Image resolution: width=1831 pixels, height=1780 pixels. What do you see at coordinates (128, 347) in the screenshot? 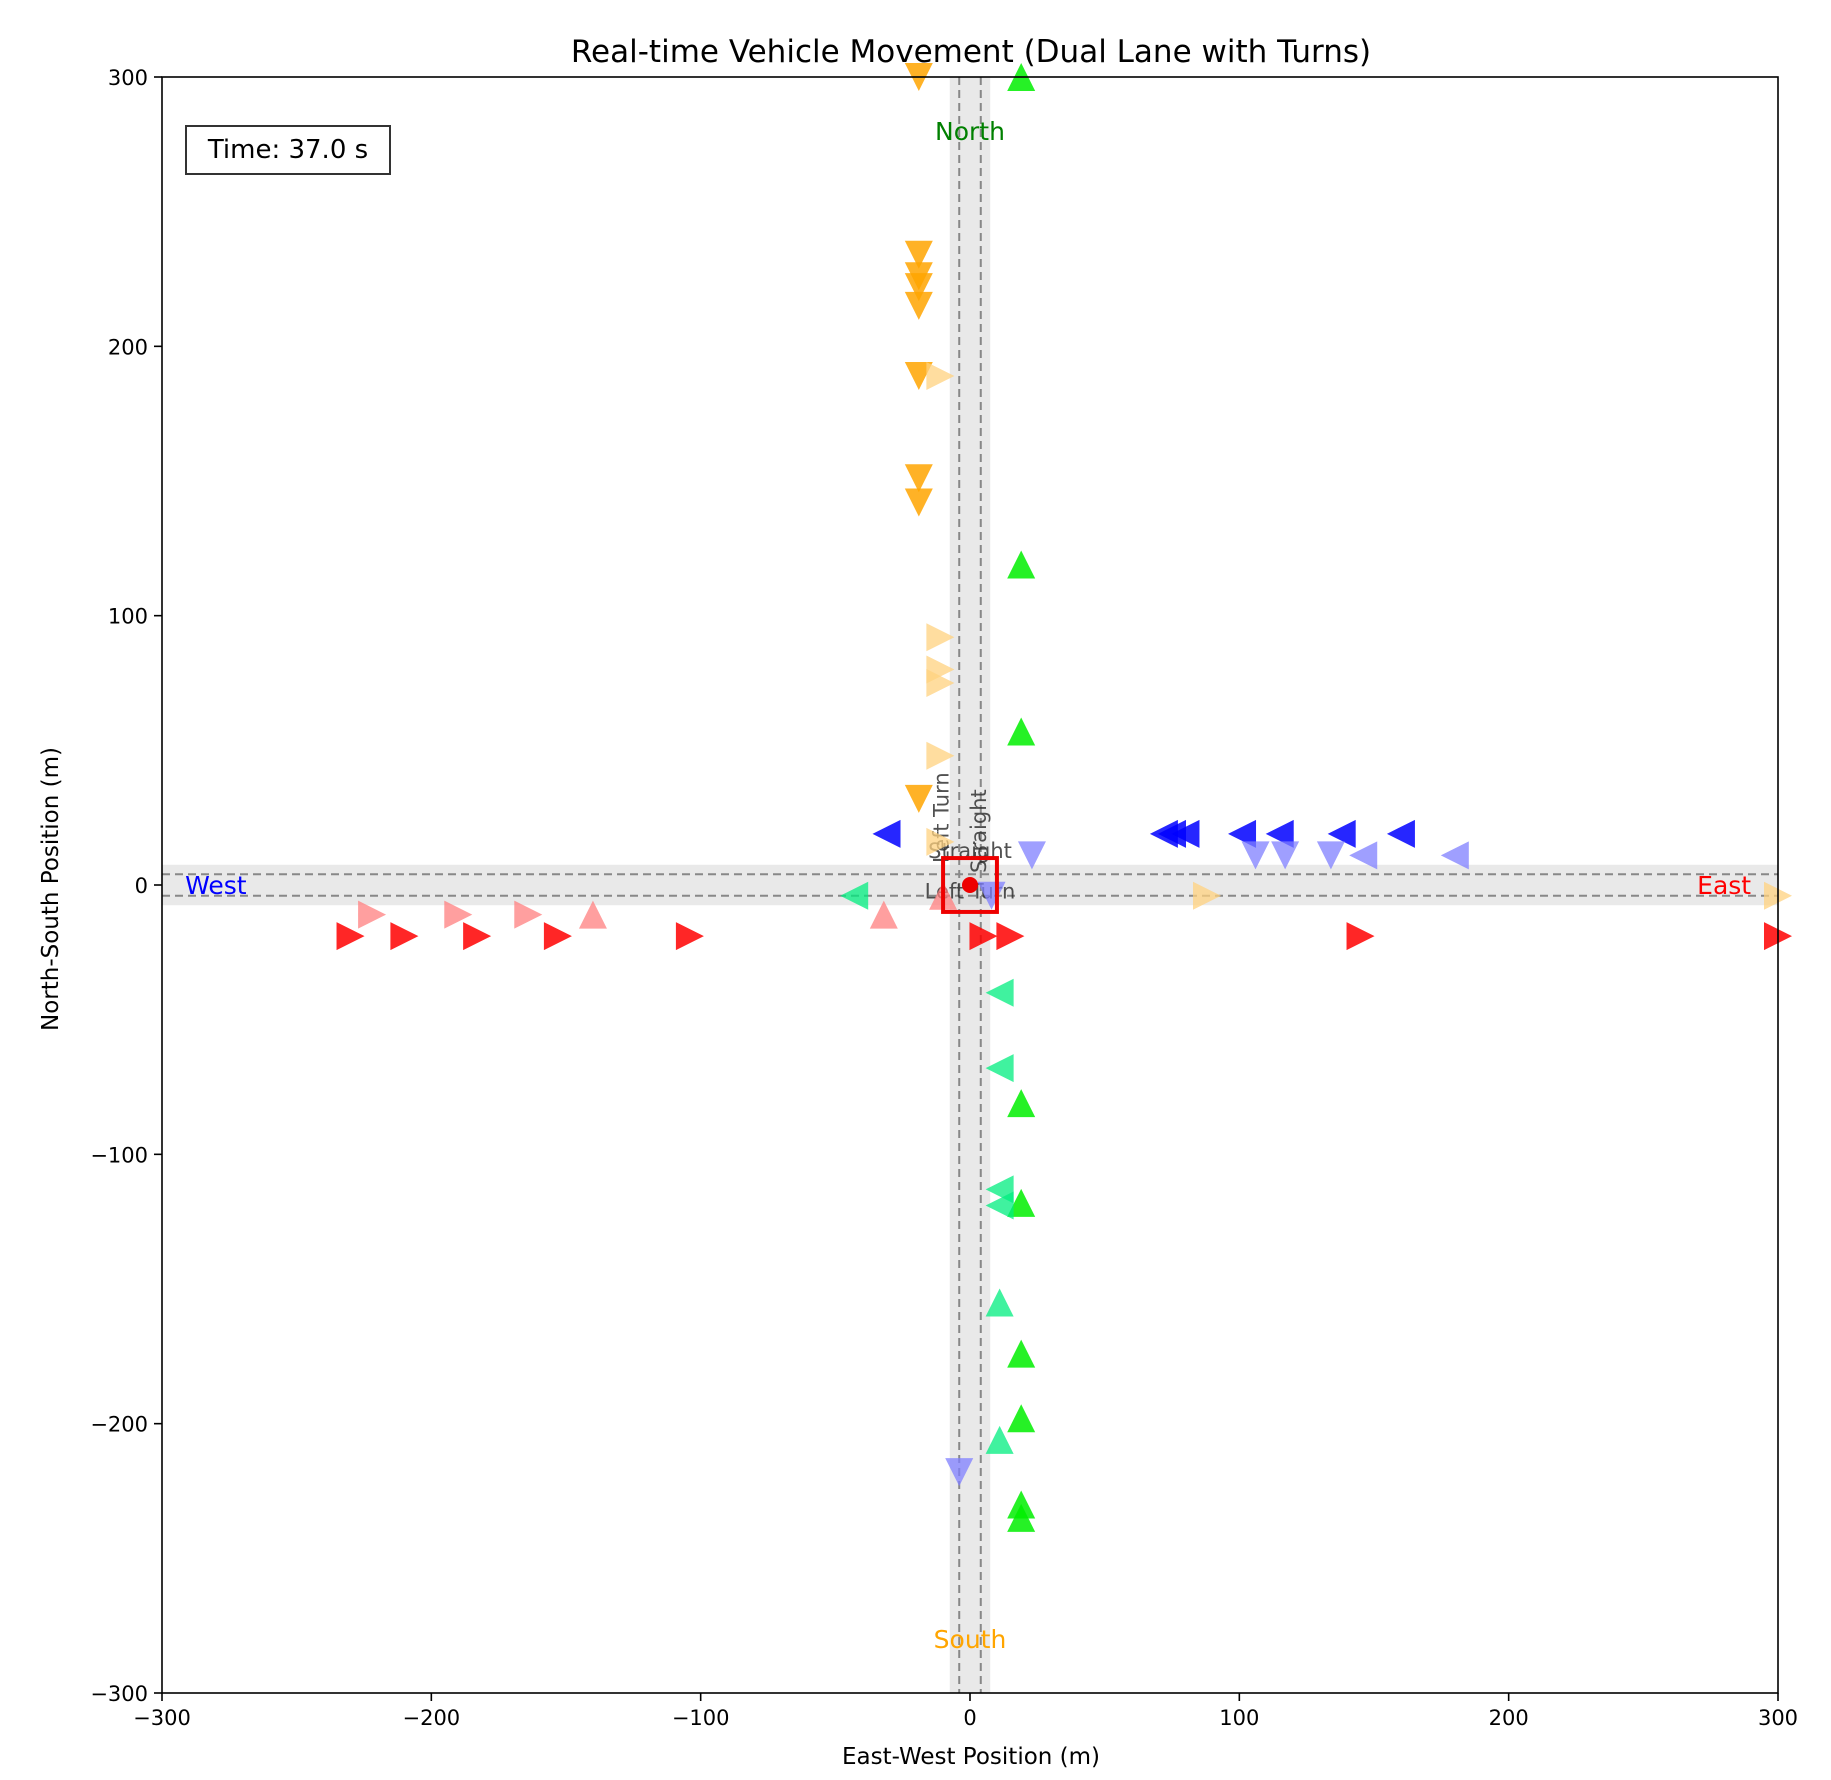
I see `y-tick-label: 200` at bounding box center [128, 347].